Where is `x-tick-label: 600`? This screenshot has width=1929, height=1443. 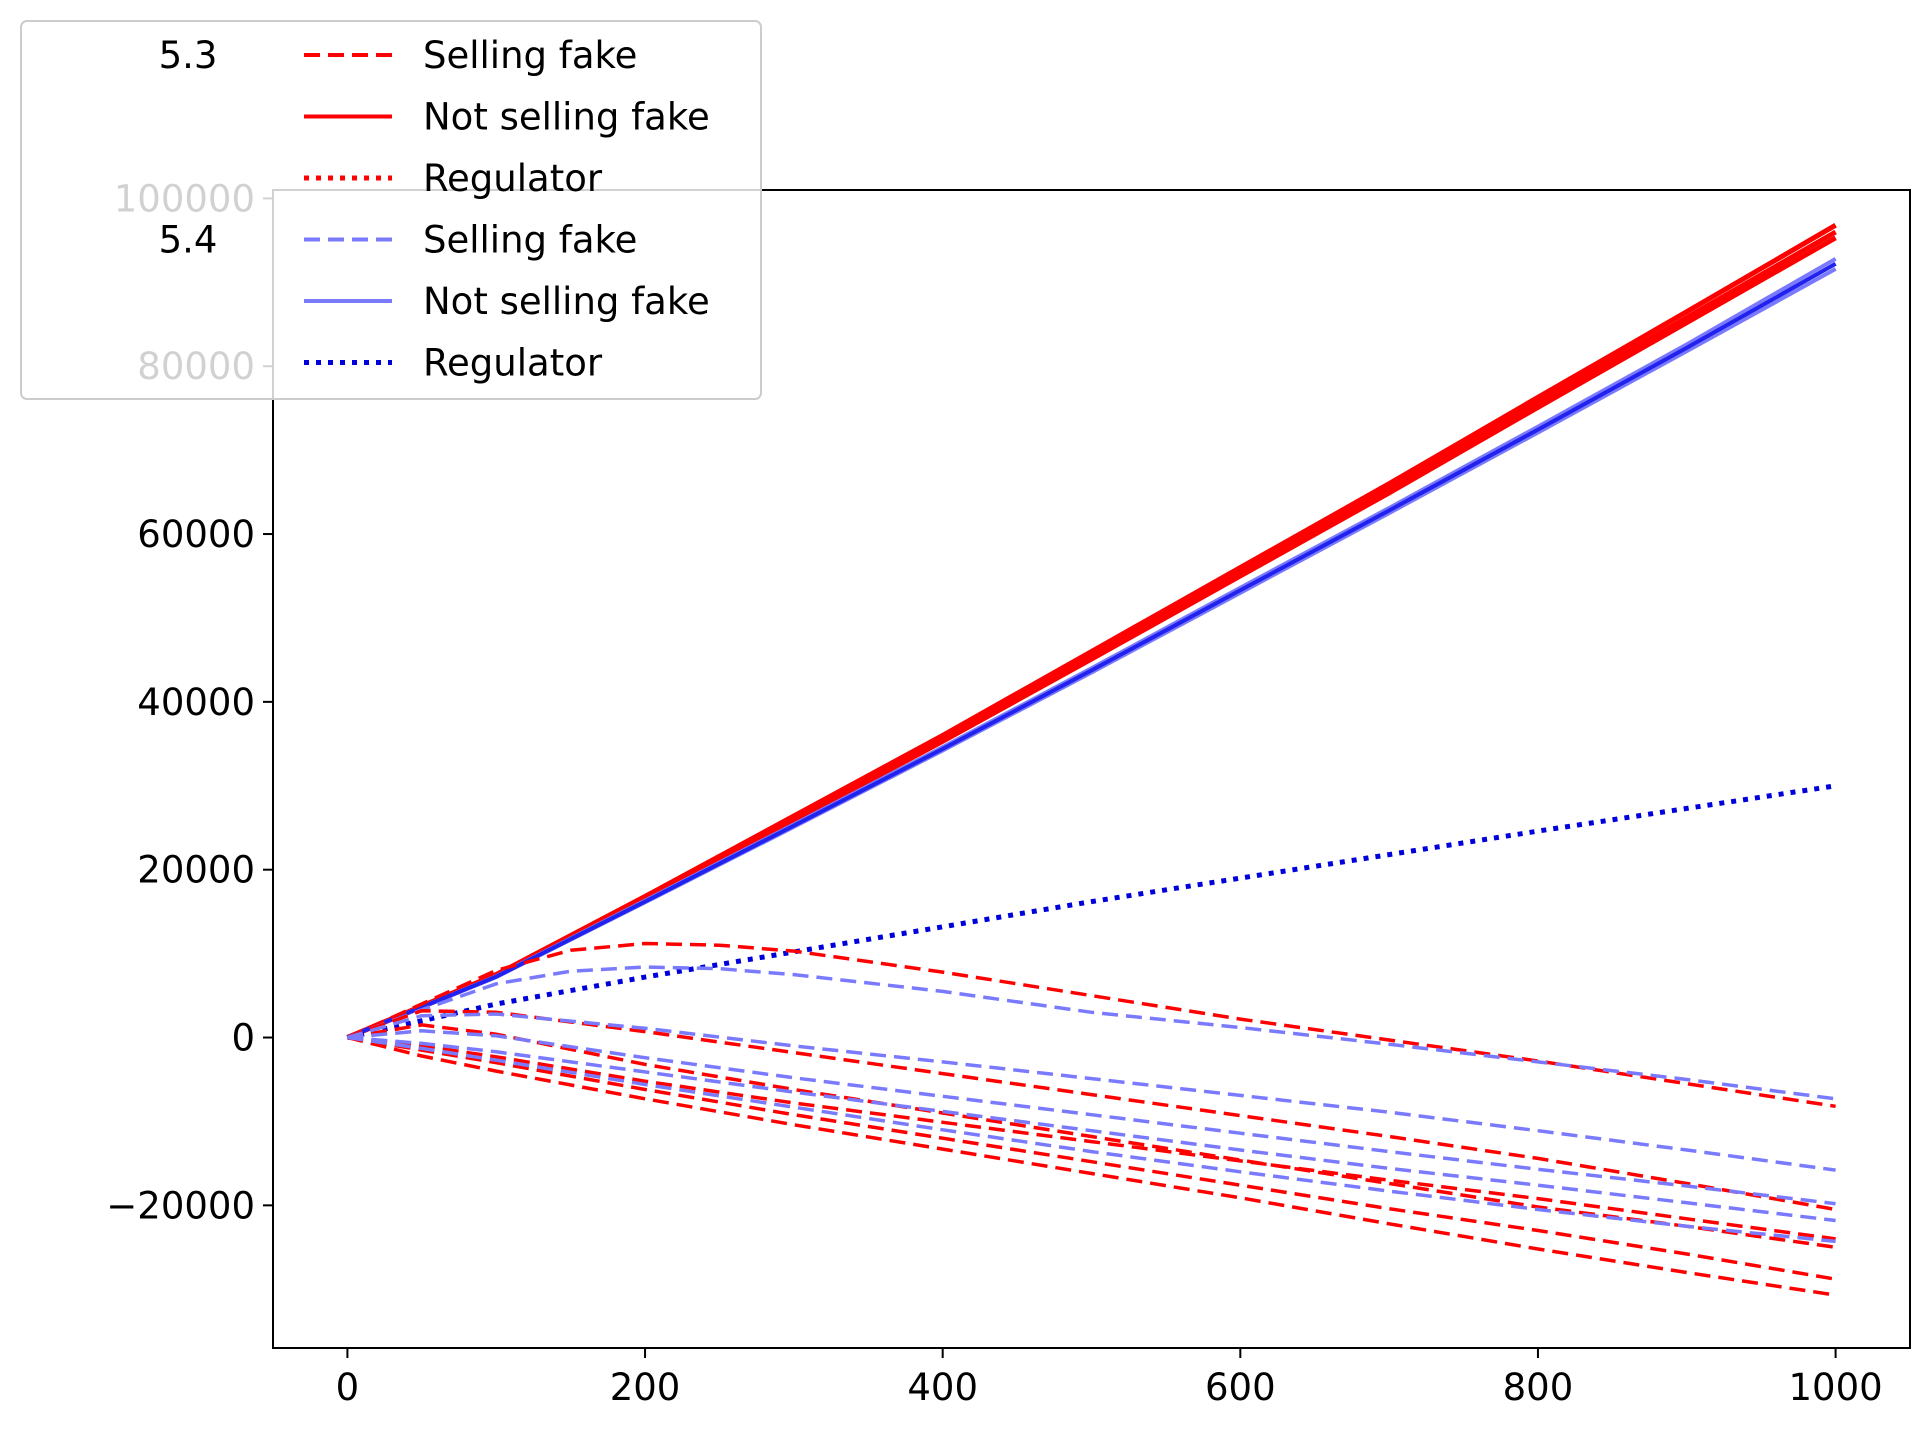 x-tick-label: 600 is located at coordinates (1240, 1387).